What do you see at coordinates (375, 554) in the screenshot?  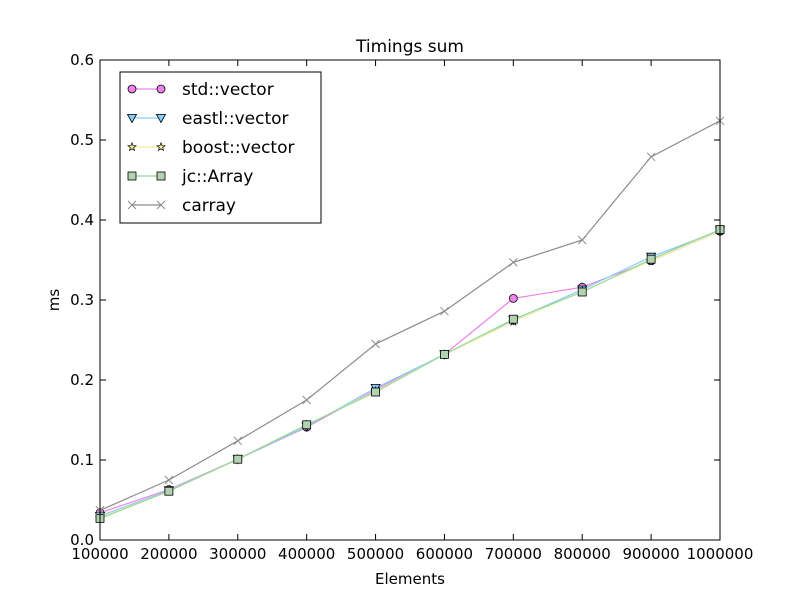 I see `x-tick-label: 500000` at bounding box center [375, 554].